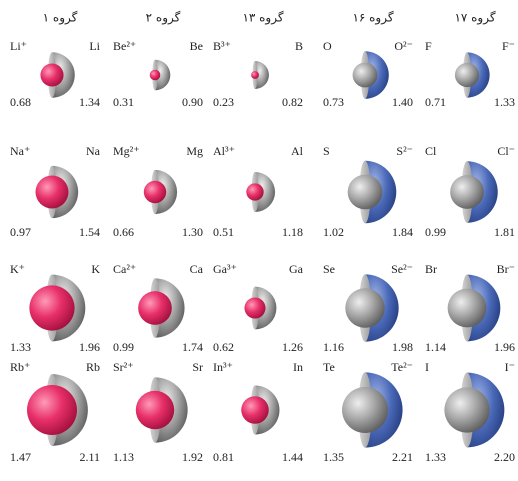 The width and height of the screenshot is (518, 481). What do you see at coordinates (402, 269) in the screenshot?
I see `right-label: Se²⁻` at bounding box center [402, 269].